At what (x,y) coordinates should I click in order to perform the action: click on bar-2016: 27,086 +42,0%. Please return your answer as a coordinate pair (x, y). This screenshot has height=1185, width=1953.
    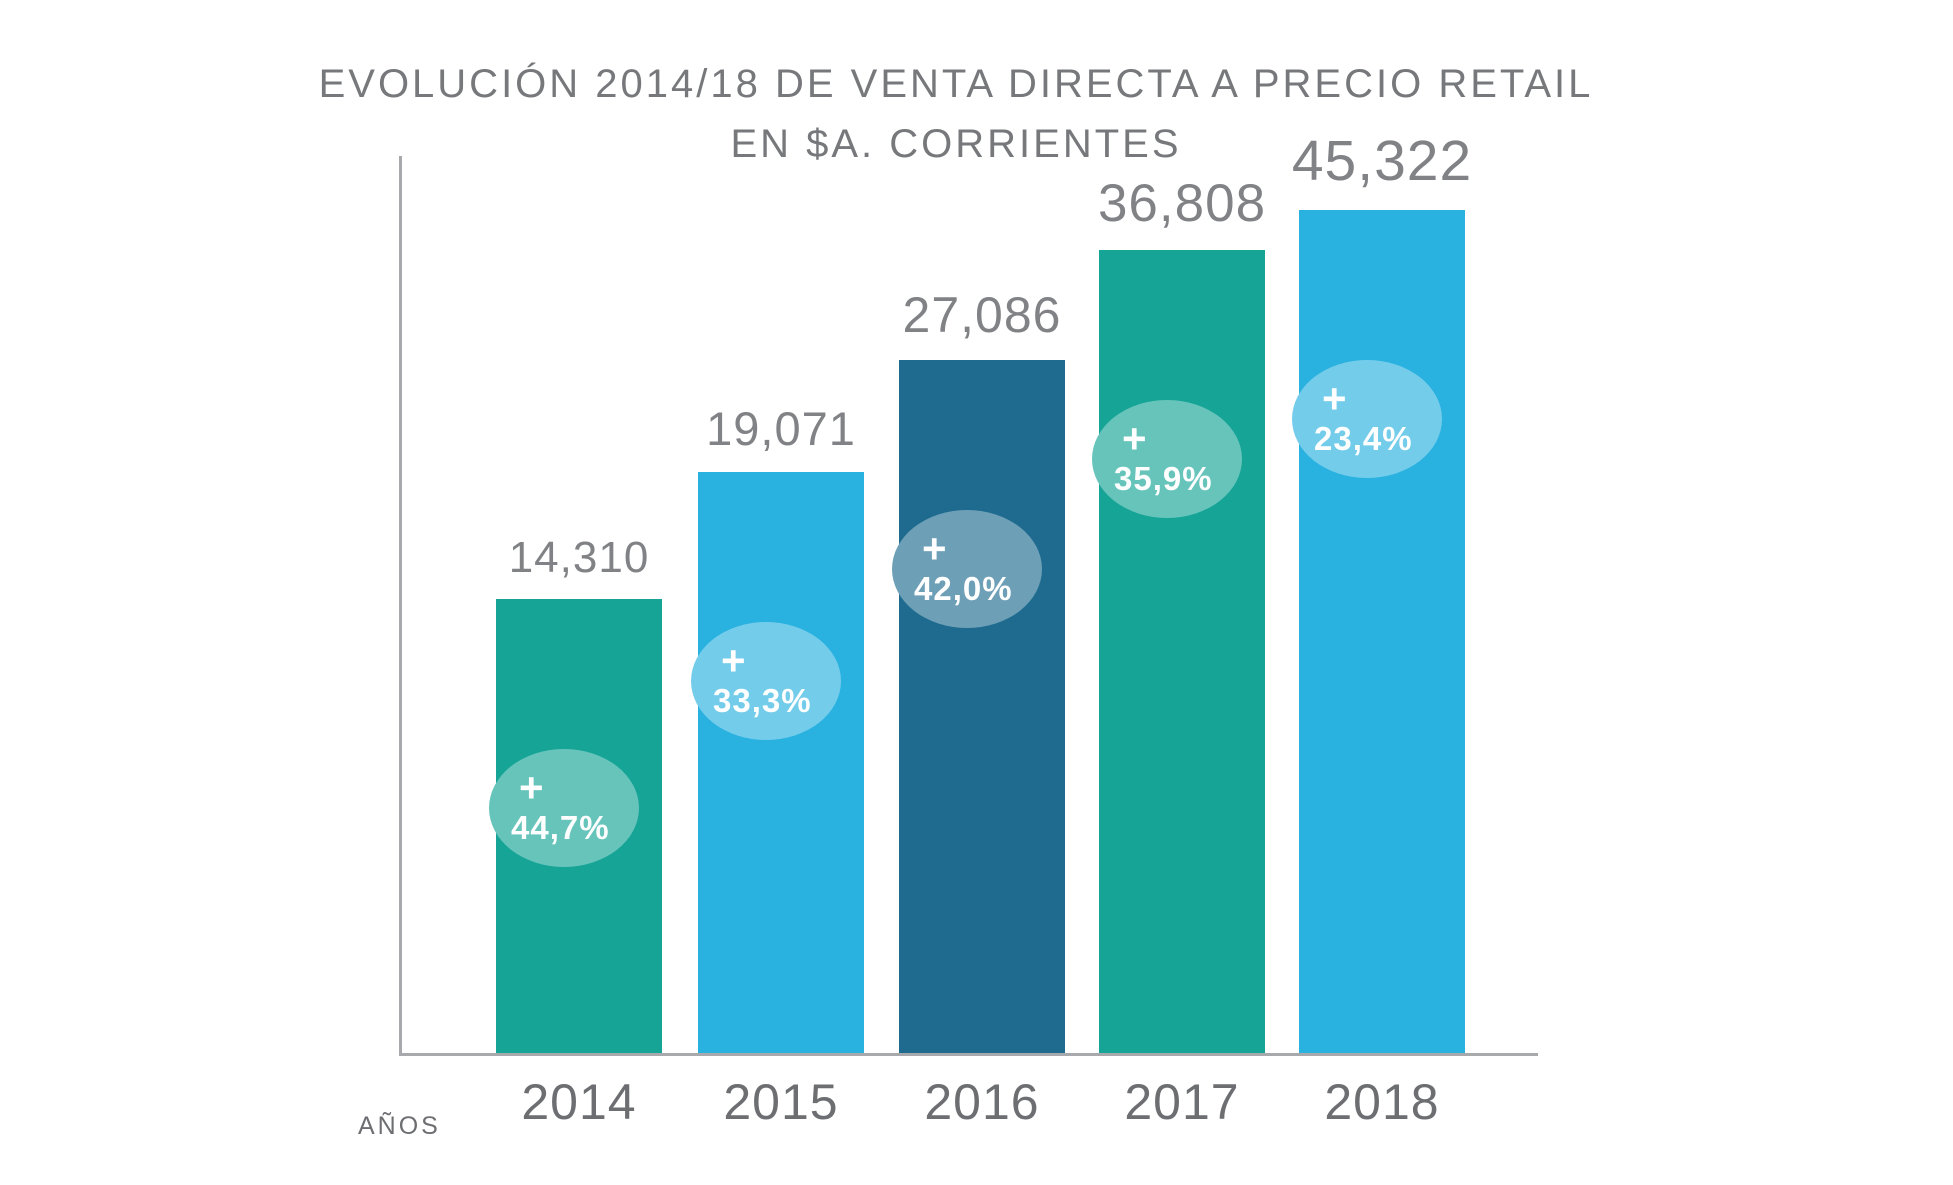
    Looking at the image, I should click on (978, 670).